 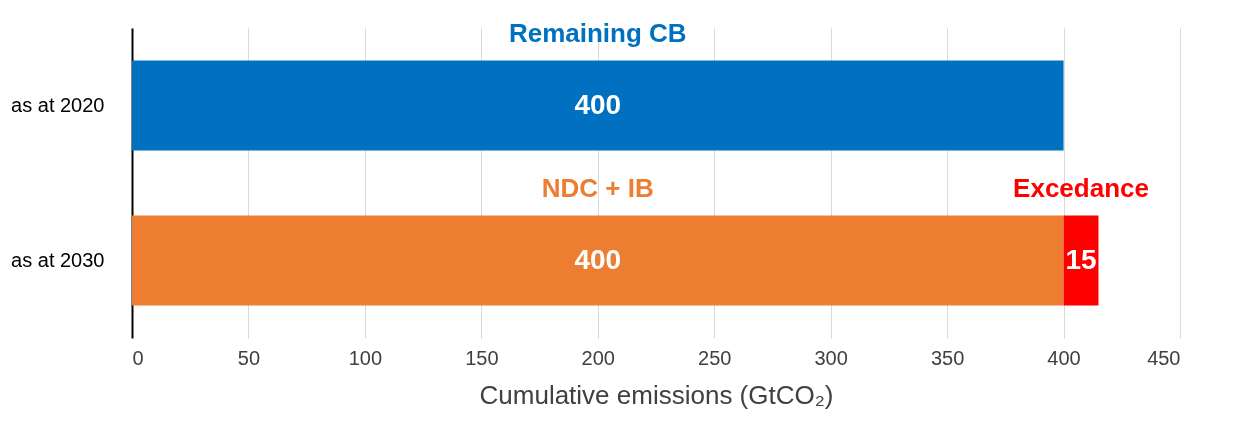 I want to click on y-tick-label: as at 2020, so click(x=58, y=104).